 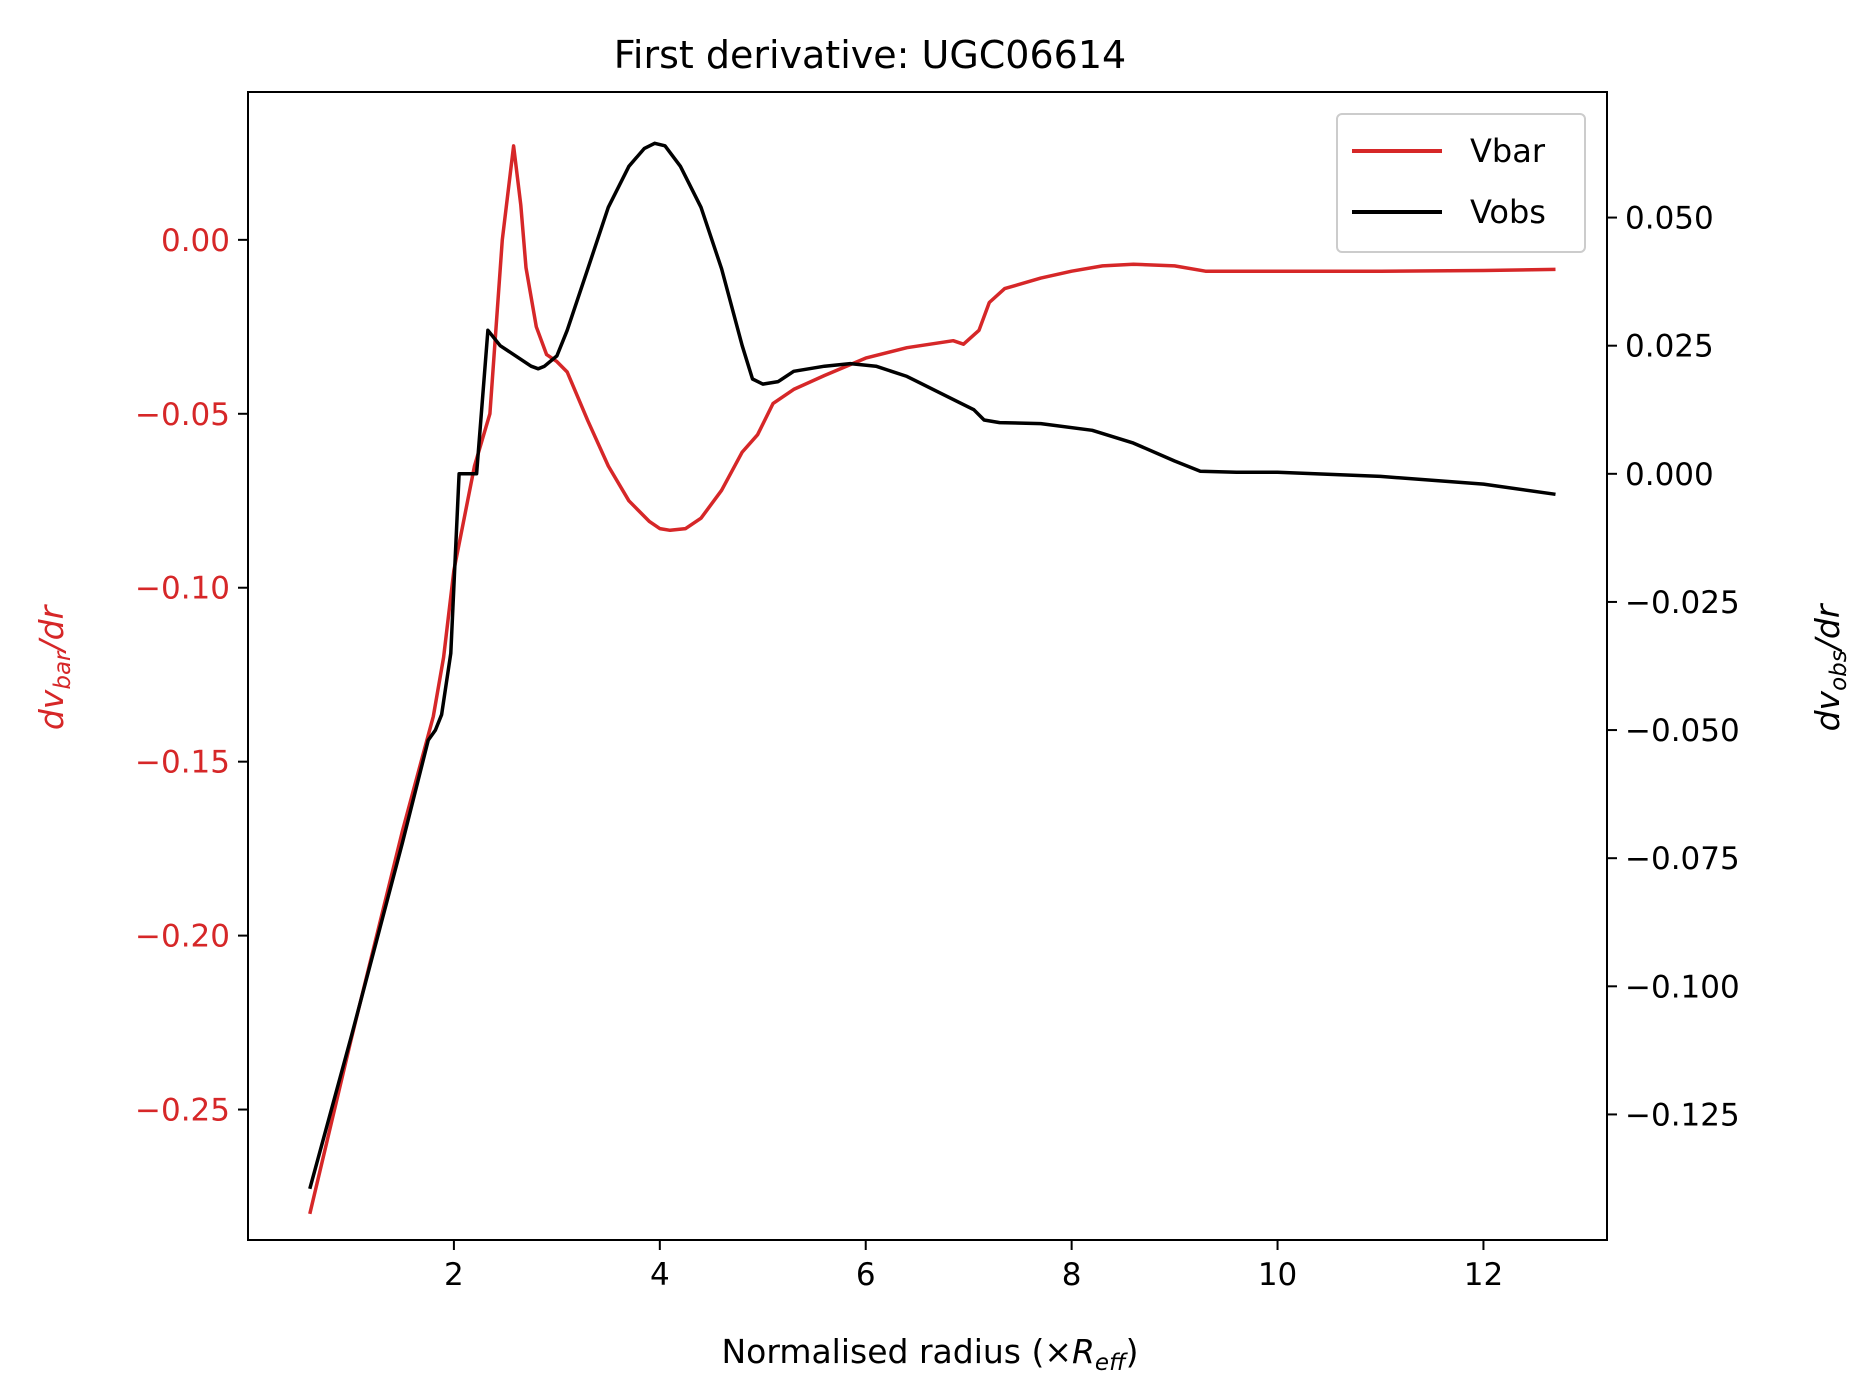 I want to click on chart-title: First derivative: UGC06614, so click(x=870, y=55).